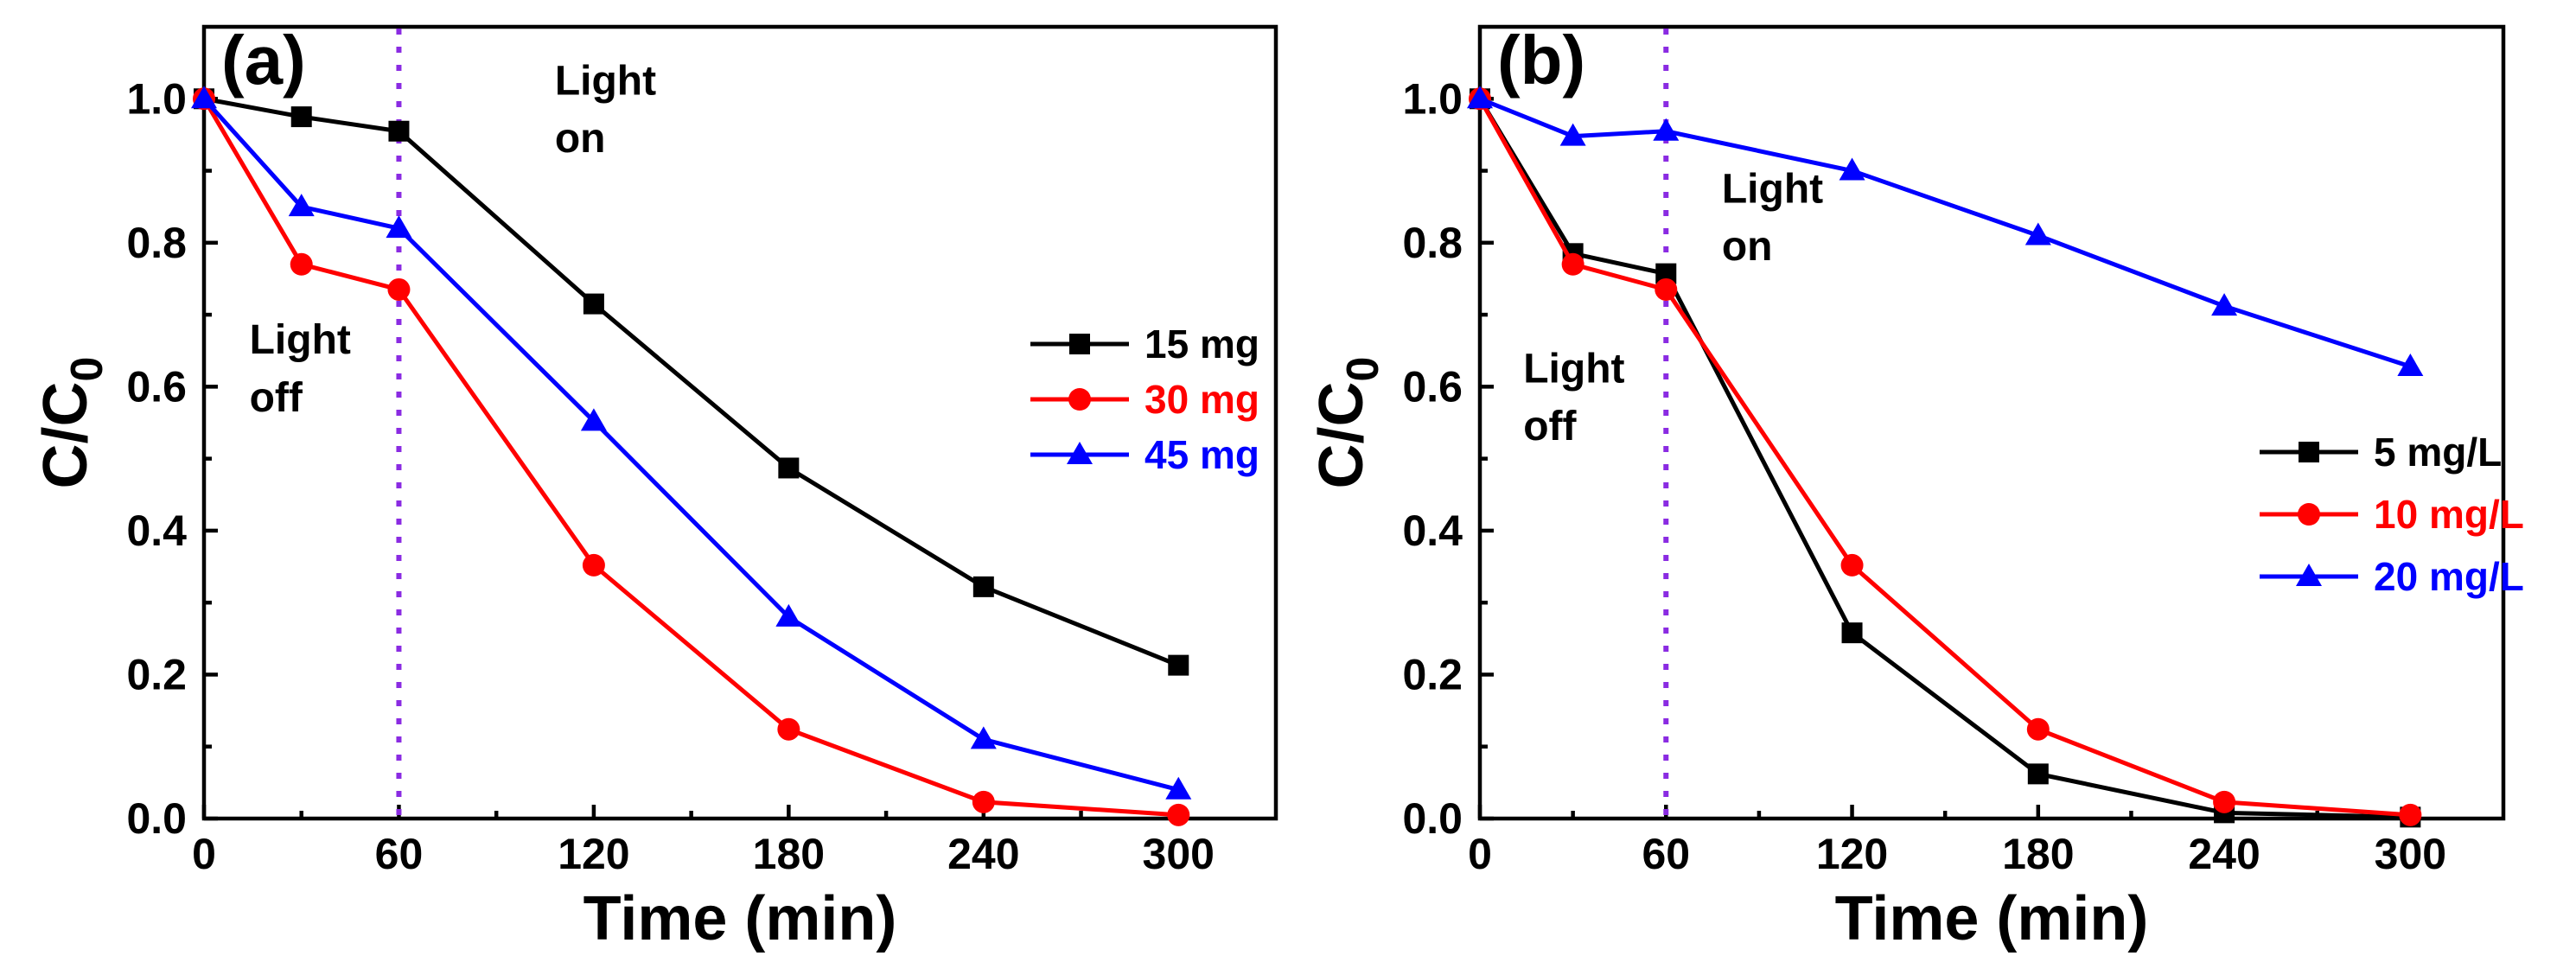 The width and height of the screenshot is (2576, 975). Describe the element at coordinates (1202, 400) in the screenshot. I see `legend-label: 30 mg` at that location.